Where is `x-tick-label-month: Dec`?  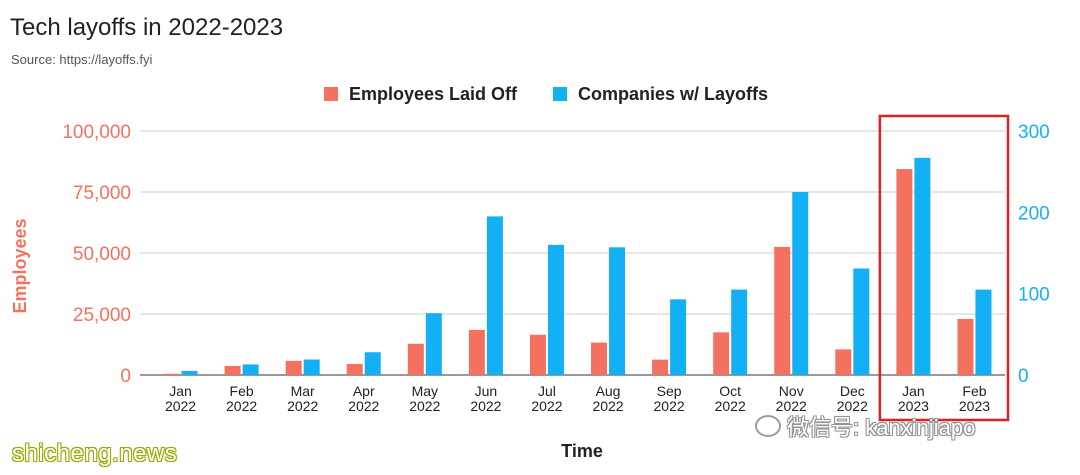 x-tick-label-month: Dec is located at coordinates (852, 391).